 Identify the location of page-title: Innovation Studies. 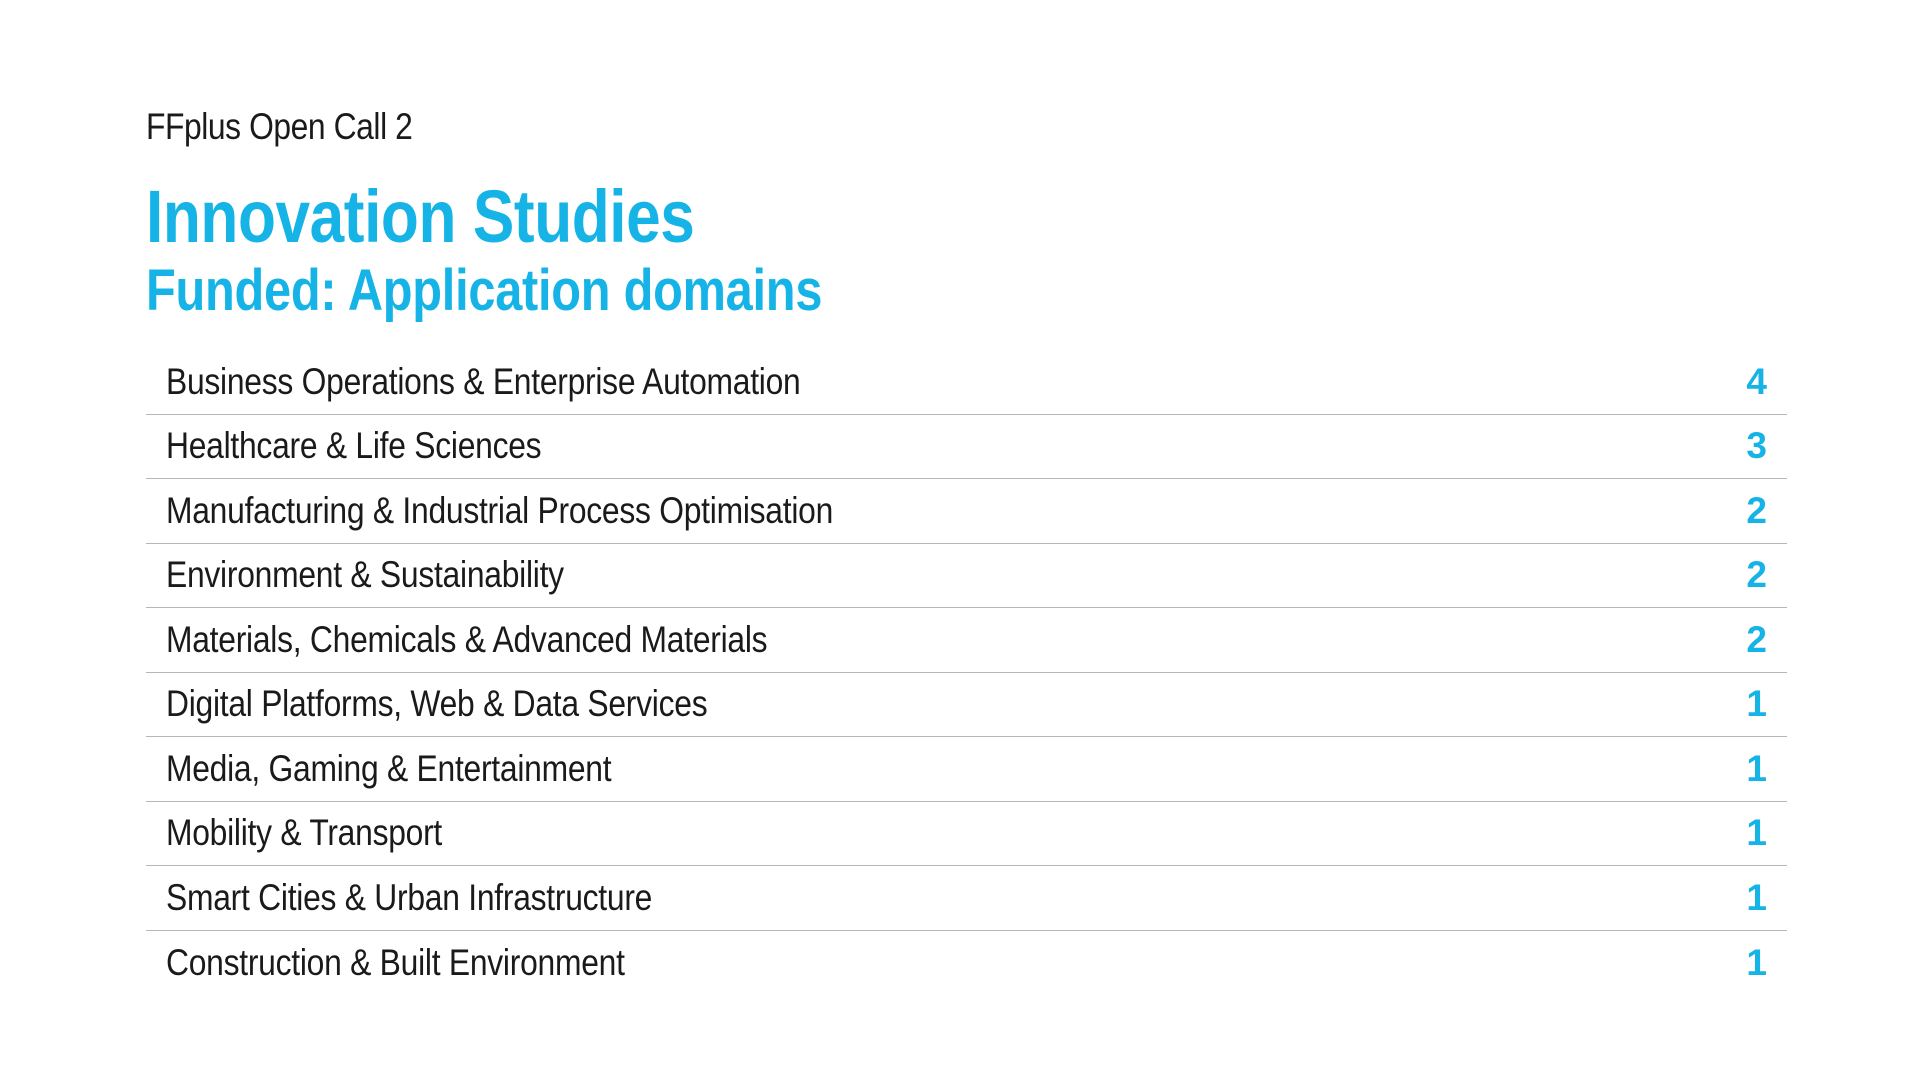
(420, 216).